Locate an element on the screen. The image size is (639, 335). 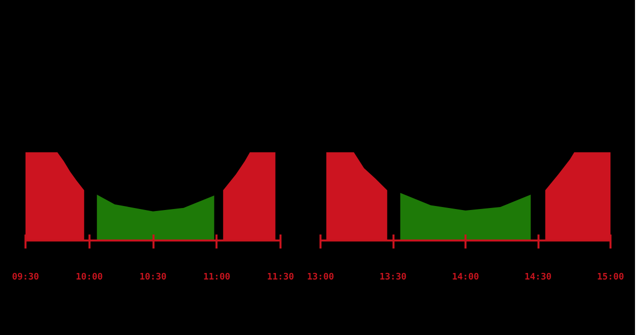
x-tick-label: 14:00 is located at coordinates (466, 277).